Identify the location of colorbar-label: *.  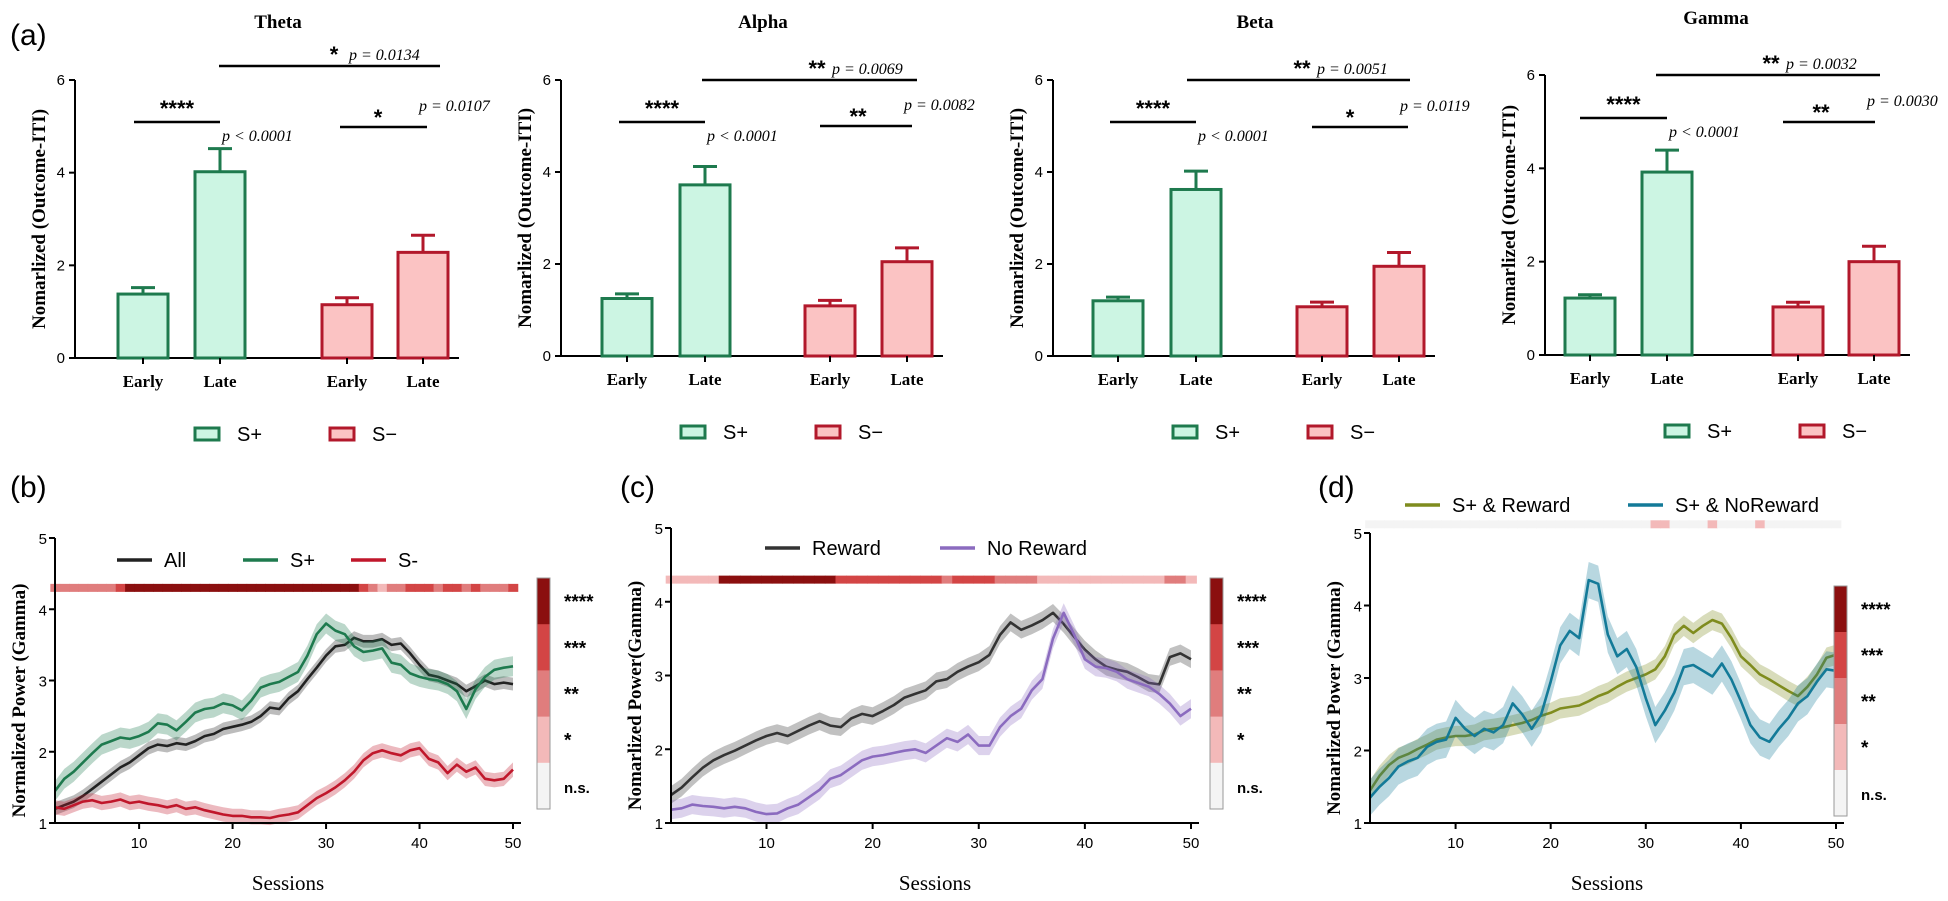
(1241, 741).